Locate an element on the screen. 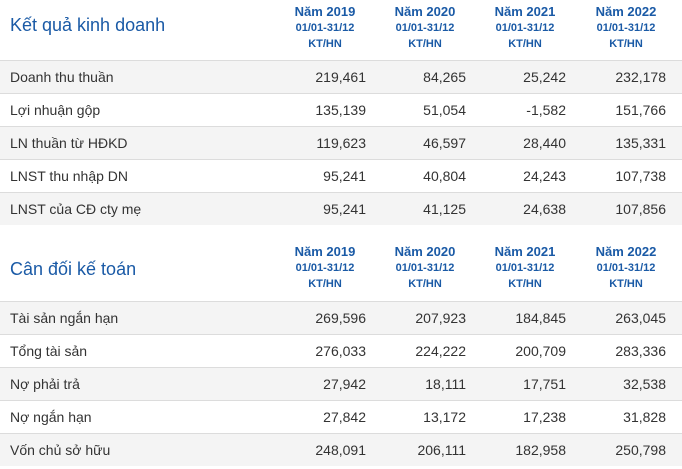 Image resolution: width=682 pixels, height=469 pixels. cell-value: 200,709 is located at coordinates (540, 351).